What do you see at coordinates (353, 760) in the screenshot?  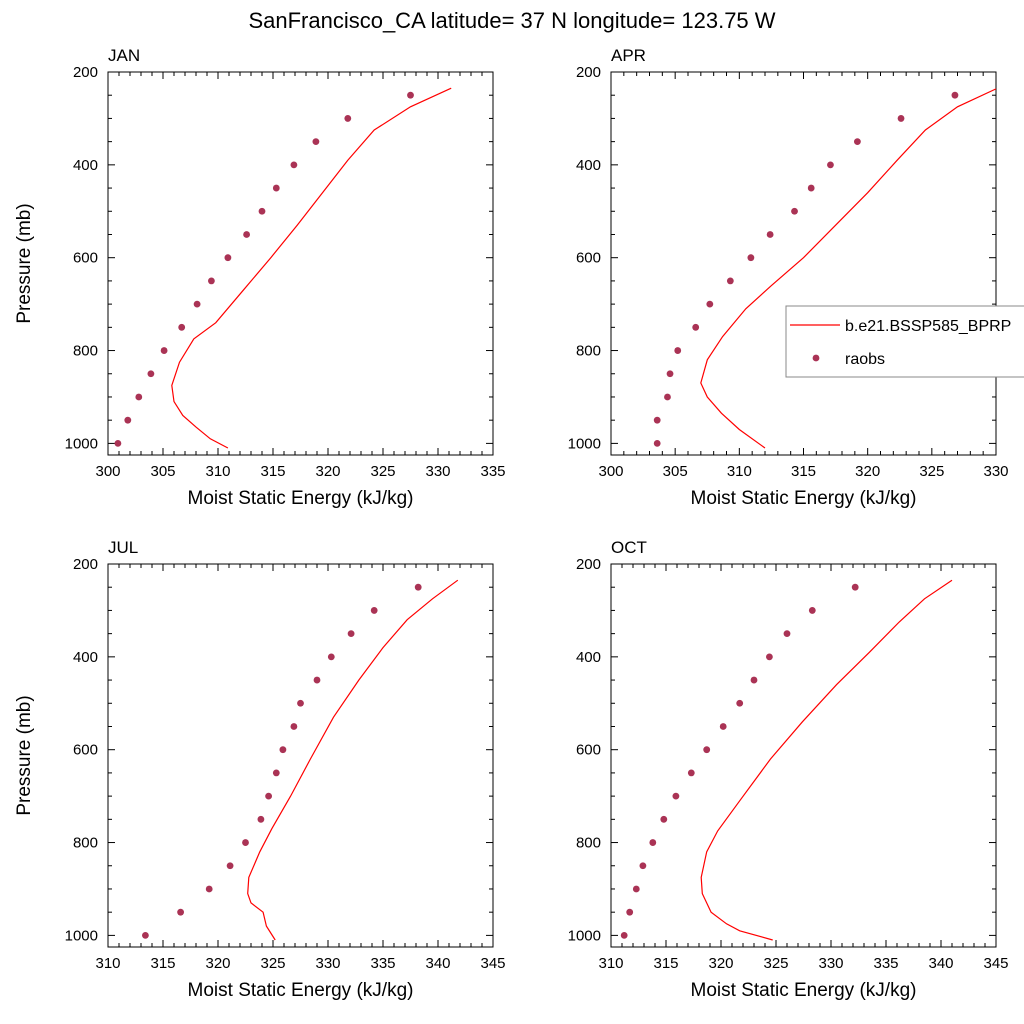 I see `model-profile-line` at bounding box center [353, 760].